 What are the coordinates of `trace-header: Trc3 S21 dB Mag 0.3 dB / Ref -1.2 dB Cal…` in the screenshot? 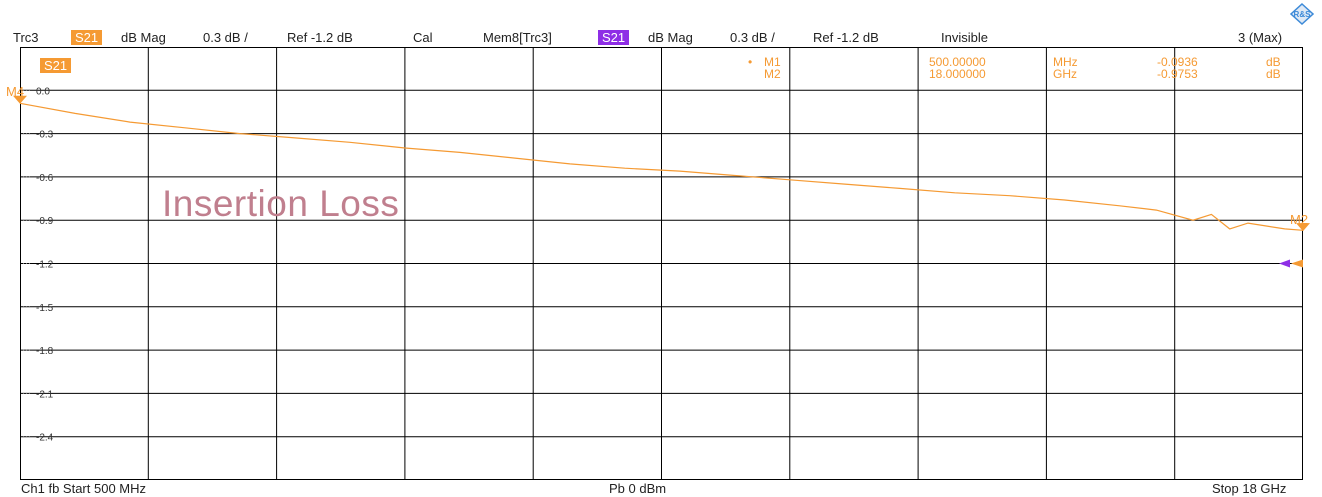 It's located at (661, 38).